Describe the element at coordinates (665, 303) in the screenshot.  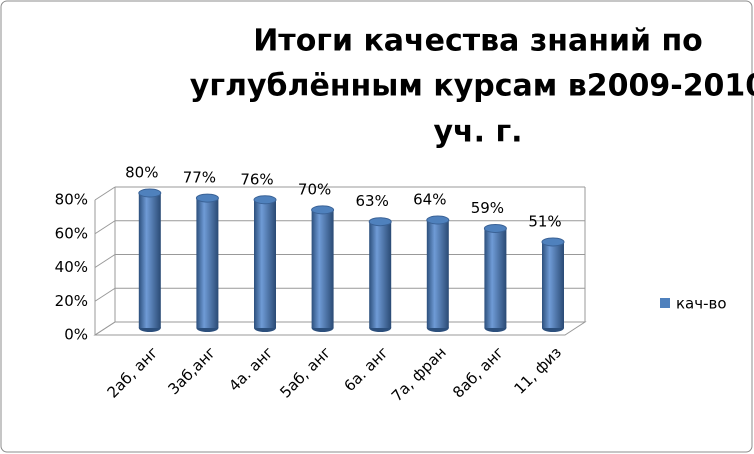
I see `legend-swatch` at that location.